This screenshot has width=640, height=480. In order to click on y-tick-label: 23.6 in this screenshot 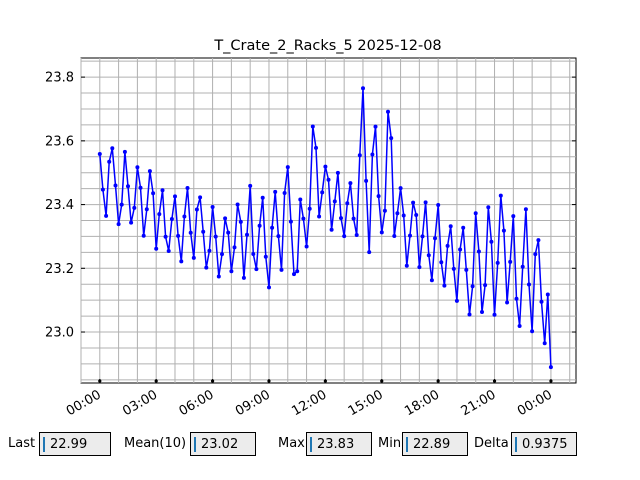, I will do `click(59, 141)`.